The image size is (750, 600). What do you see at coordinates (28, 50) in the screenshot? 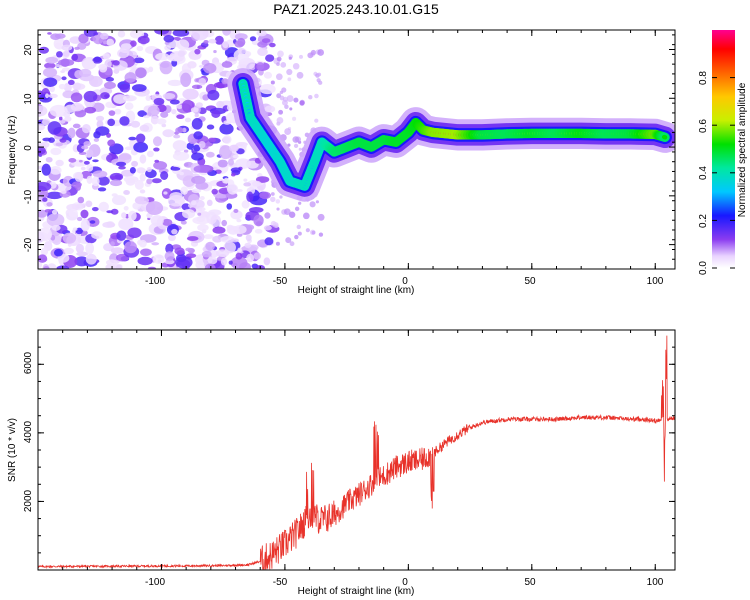
I see `top-y-tick-label: 20` at bounding box center [28, 50].